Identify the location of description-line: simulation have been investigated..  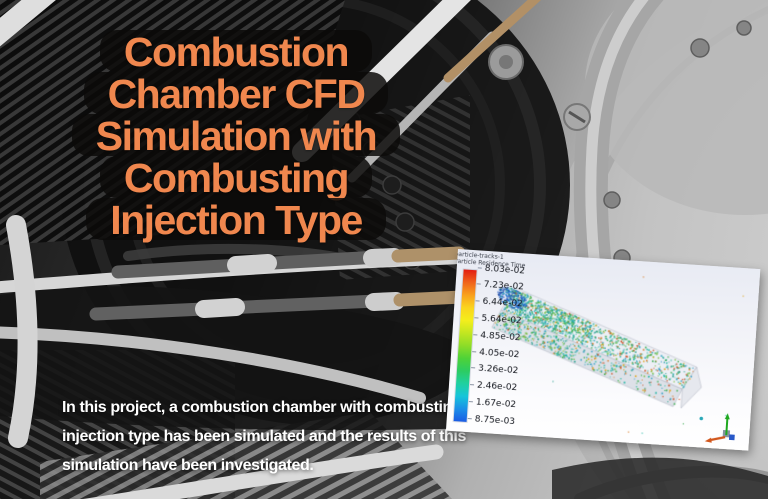
(188, 465).